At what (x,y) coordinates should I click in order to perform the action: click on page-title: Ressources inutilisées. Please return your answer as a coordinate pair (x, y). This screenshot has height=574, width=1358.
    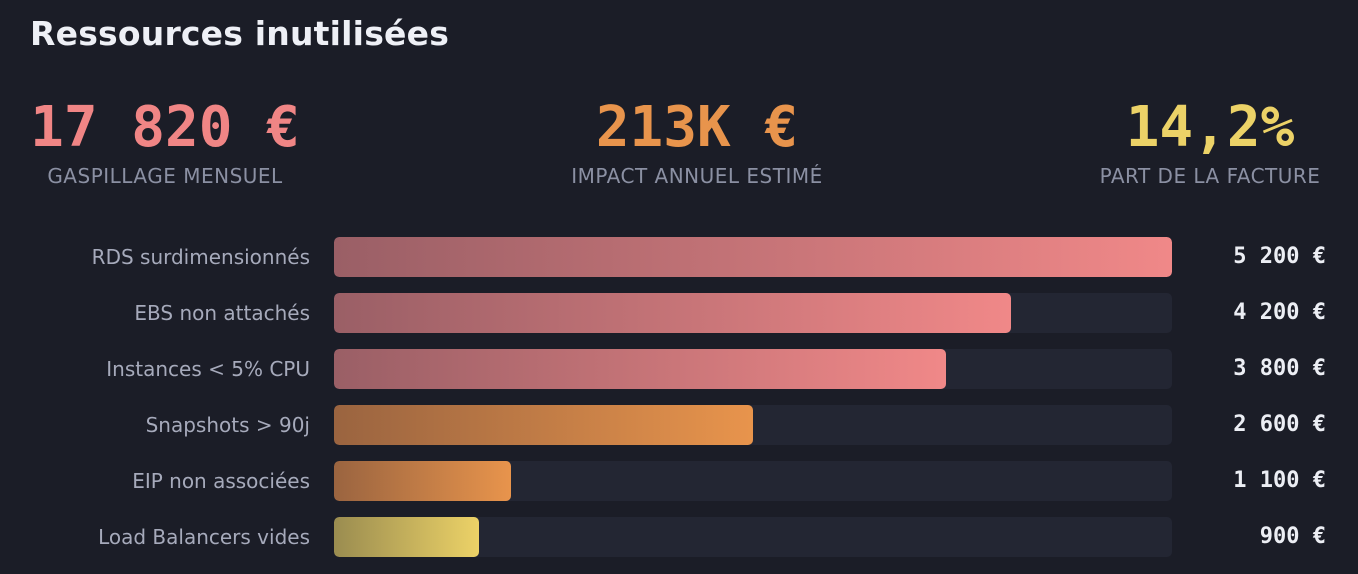
    Looking at the image, I should click on (240, 33).